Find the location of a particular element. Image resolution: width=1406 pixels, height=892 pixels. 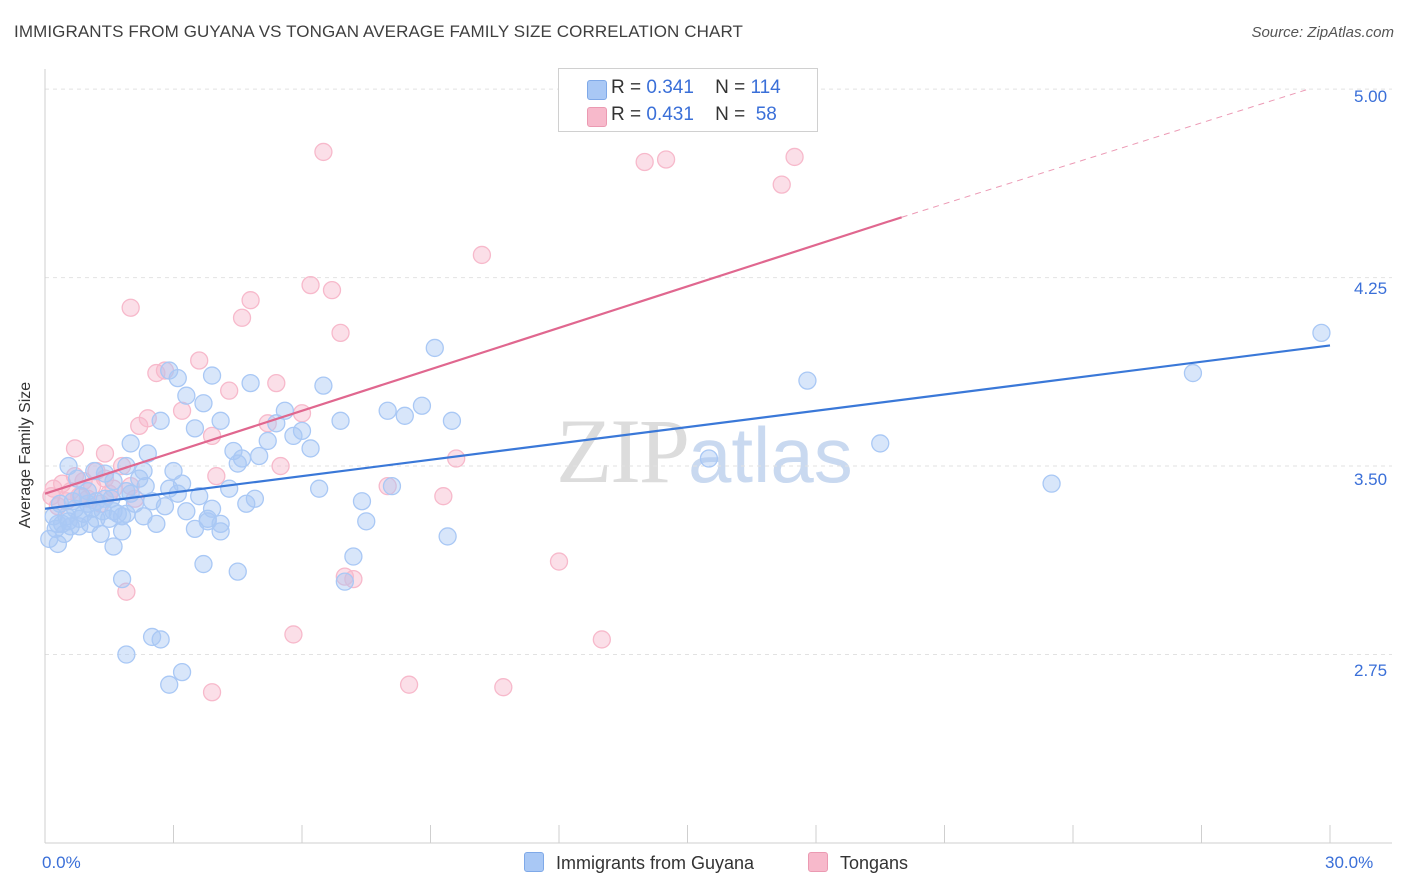

bottom-legend-label-tongans: Tongans is located at coordinates (874, 863).